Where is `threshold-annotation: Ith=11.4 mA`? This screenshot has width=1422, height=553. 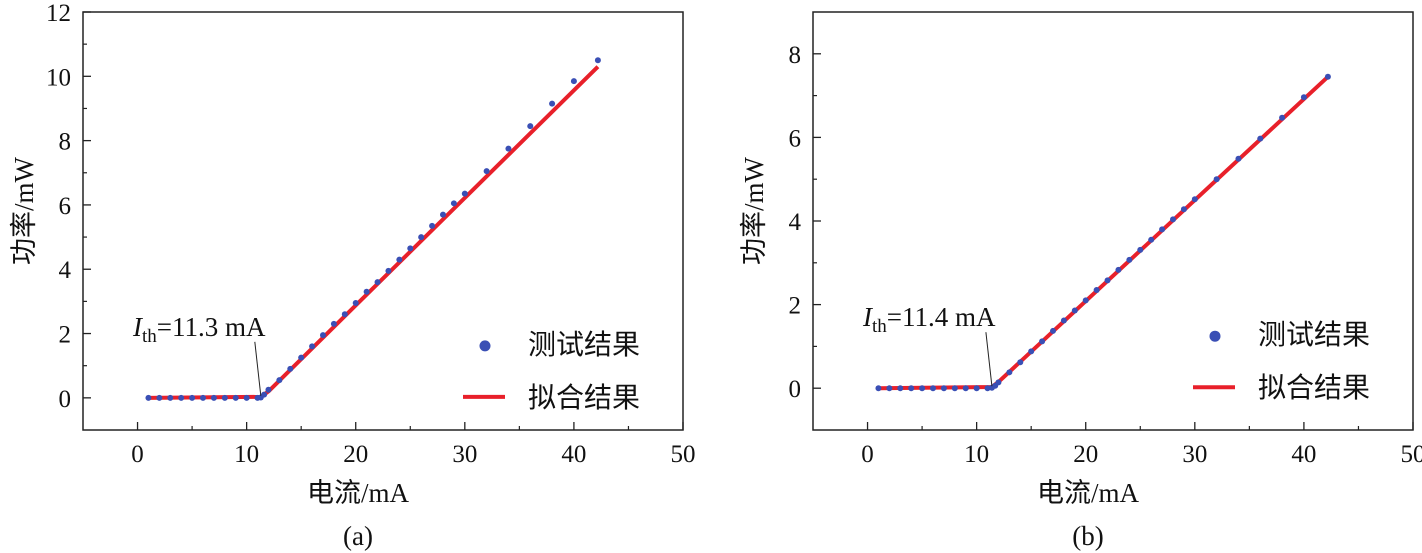
threshold-annotation: Ith=11.4 mA is located at coordinates (929, 319).